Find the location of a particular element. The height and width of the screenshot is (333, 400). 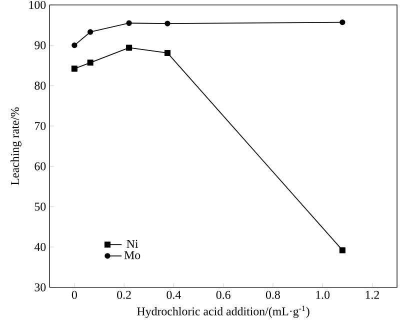

y-tick-label: 80 is located at coordinates (40, 85).